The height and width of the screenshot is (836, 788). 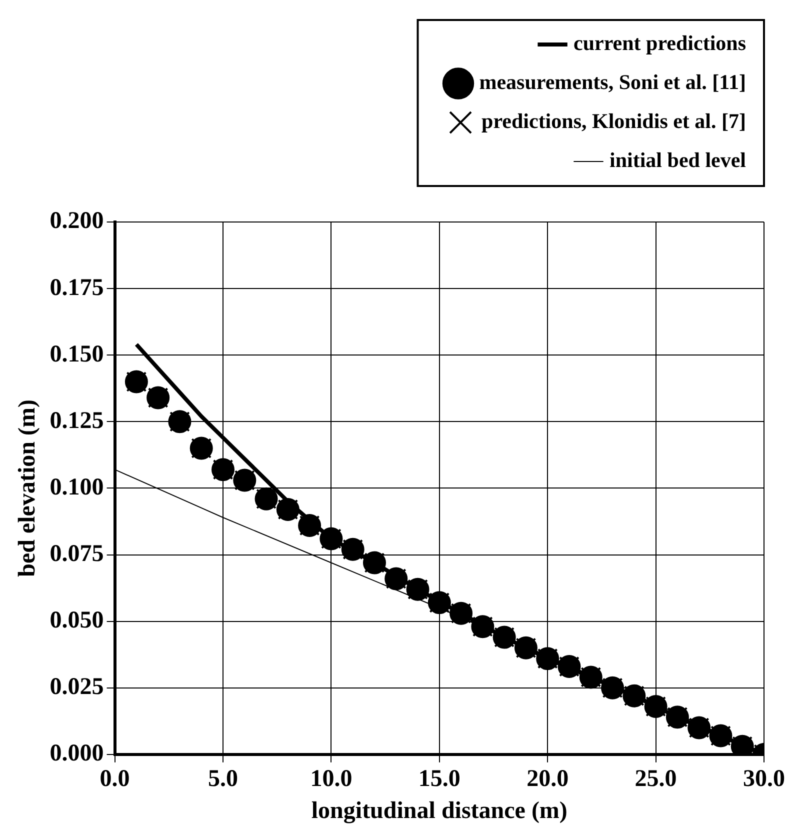 What do you see at coordinates (77, 221) in the screenshot?
I see `y-tick-label: 0.200` at bounding box center [77, 221].